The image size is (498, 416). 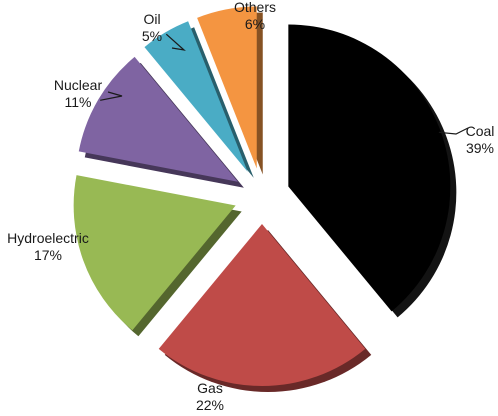 I want to click on slice-nuclear, so click(x=158, y=119).